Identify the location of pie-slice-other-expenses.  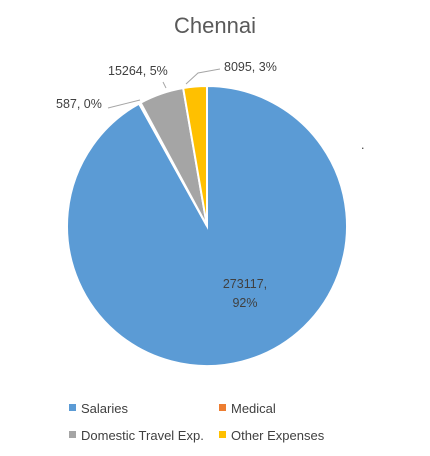
(194, 155).